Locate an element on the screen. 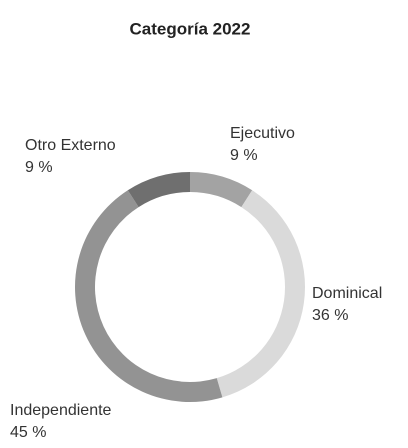  slice-label: Independiente is located at coordinates (61, 410).